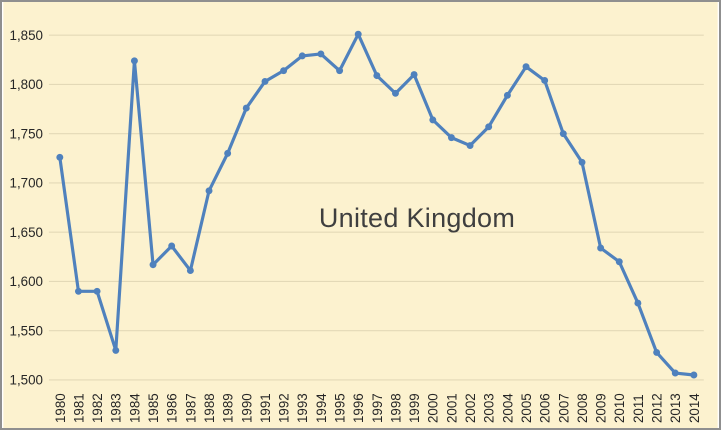 This screenshot has width=721, height=430. Describe the element at coordinates (26, 208) in the screenshot. I see `y-axis-labels: 1,500 1,550 1,600 1,650 1,700 1,750 1,800 1,850` at that location.